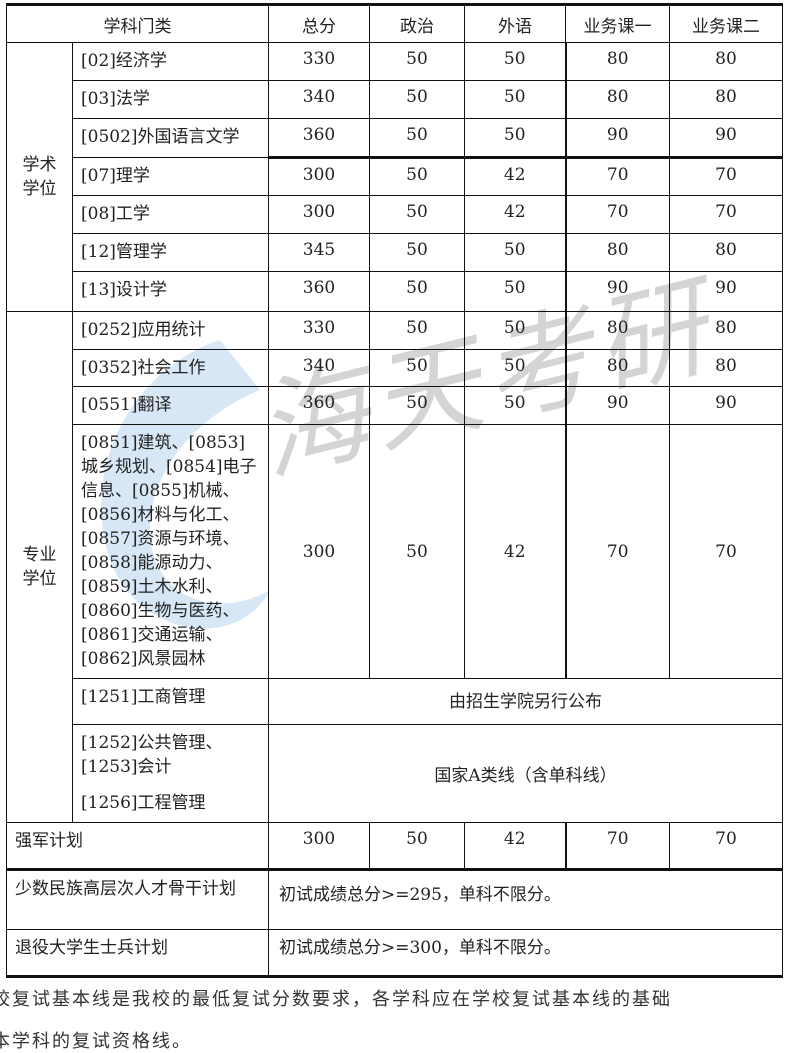 The height and width of the screenshot is (1053, 786). Describe the element at coordinates (336, 999) in the screenshot. I see `footnote-line-1: 校复试基本线是我校的最低复试分数要求，各学科应在学校复试基本线的基础` at that location.